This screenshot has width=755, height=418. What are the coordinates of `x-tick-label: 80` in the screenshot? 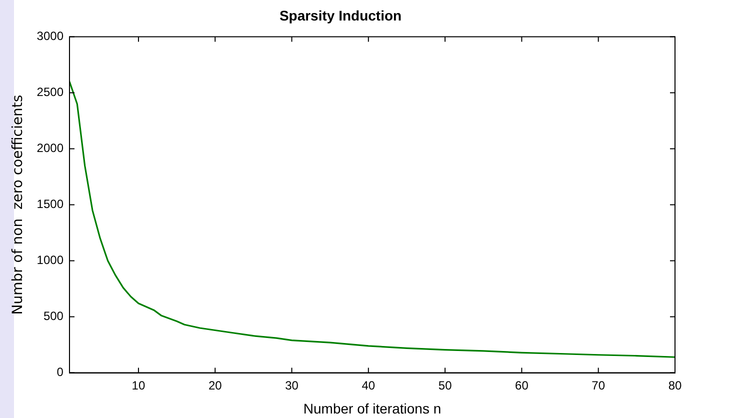 It's located at (675, 385).